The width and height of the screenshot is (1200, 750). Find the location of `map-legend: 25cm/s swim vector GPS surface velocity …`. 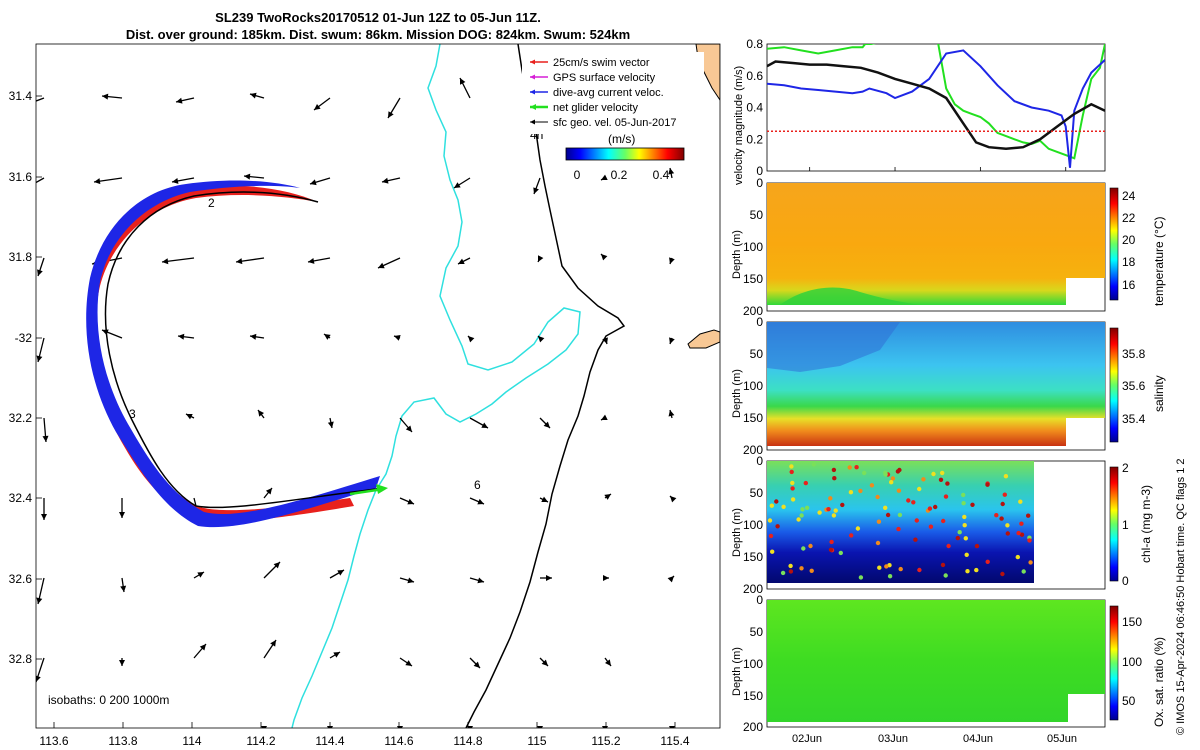

map-legend: 25cm/s swim vector GPS surface velocity … is located at coordinates (613, 93).